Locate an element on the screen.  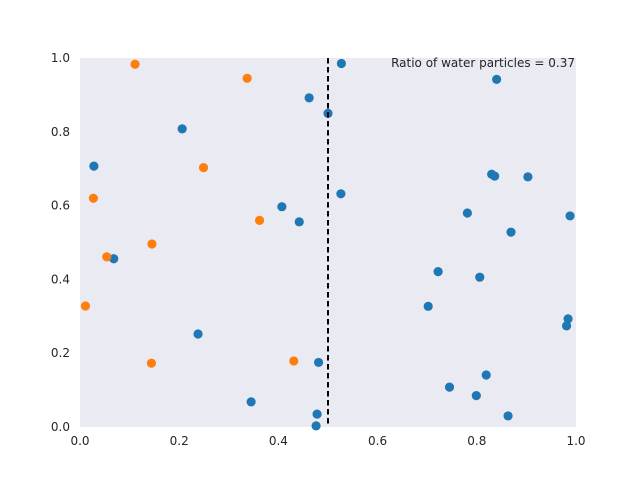
x-tick-label: 0.8 is located at coordinates (476, 441).